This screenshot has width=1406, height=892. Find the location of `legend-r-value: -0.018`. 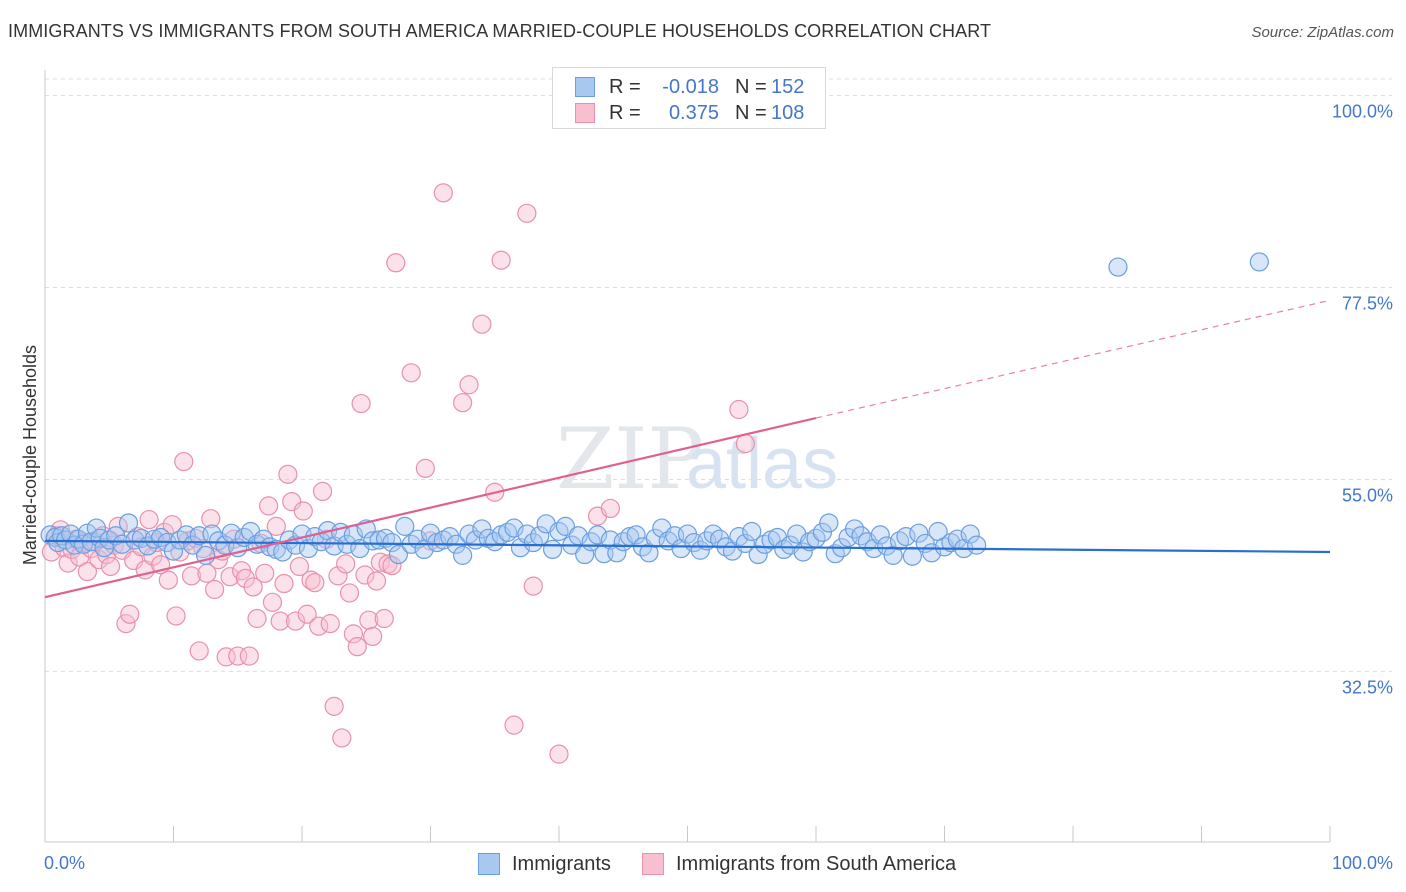

legend-r-value: -0.018 is located at coordinates (690, 86).